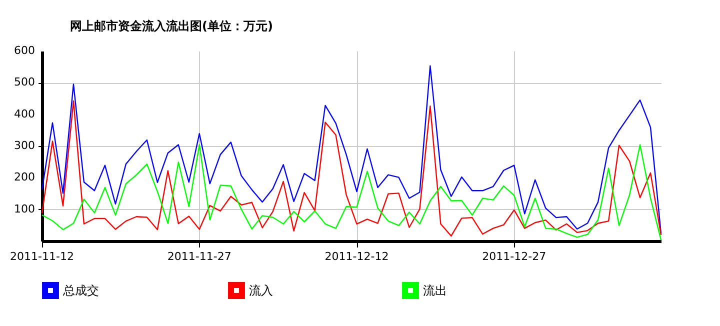  I want to click on legend-label: 流入, so click(261, 291).